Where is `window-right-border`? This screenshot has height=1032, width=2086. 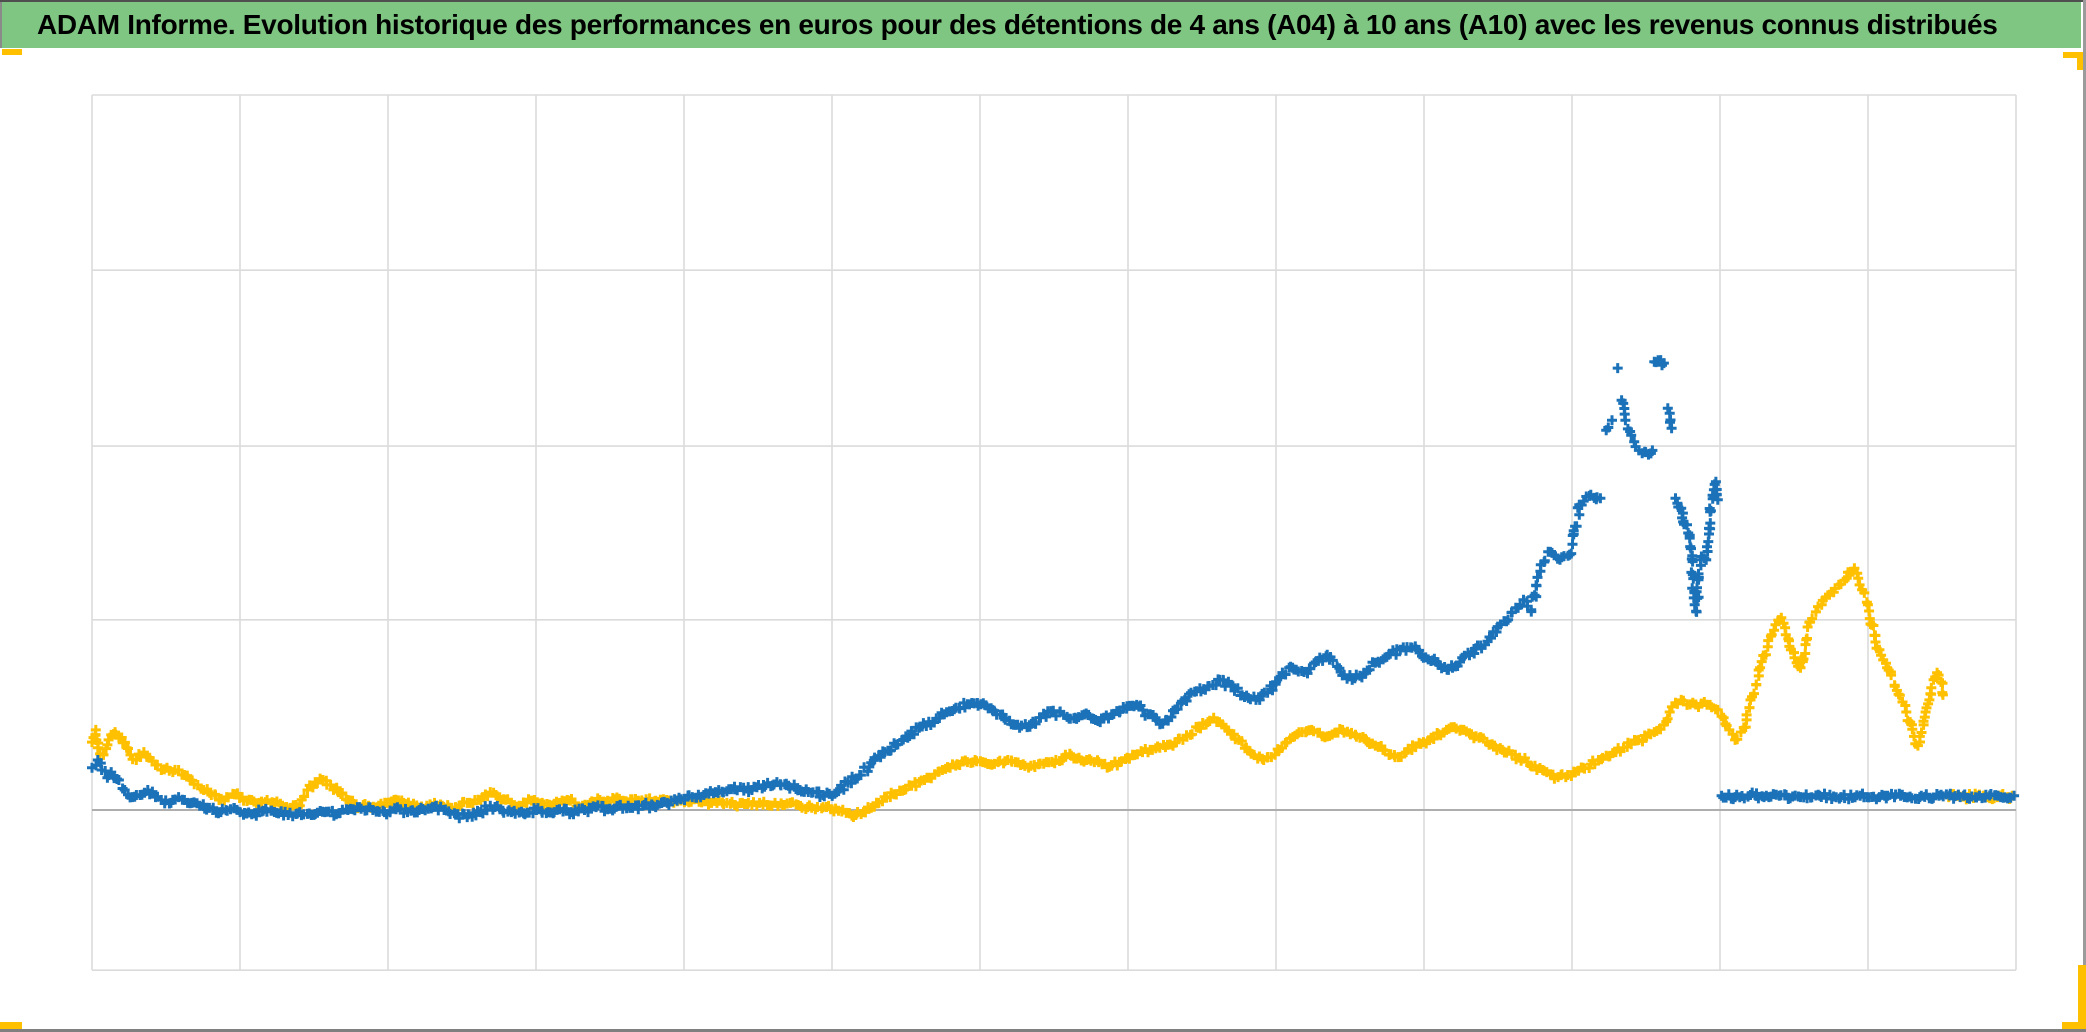
window-right-border is located at coordinates (2084, 516).